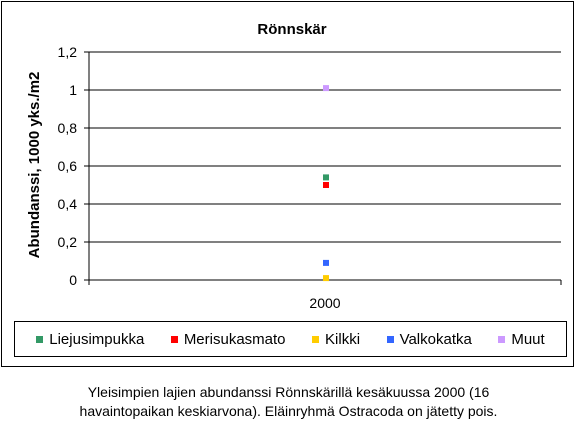 The height and width of the screenshot is (431, 577). I want to click on y-tick-label: 1,2, so click(68, 52).